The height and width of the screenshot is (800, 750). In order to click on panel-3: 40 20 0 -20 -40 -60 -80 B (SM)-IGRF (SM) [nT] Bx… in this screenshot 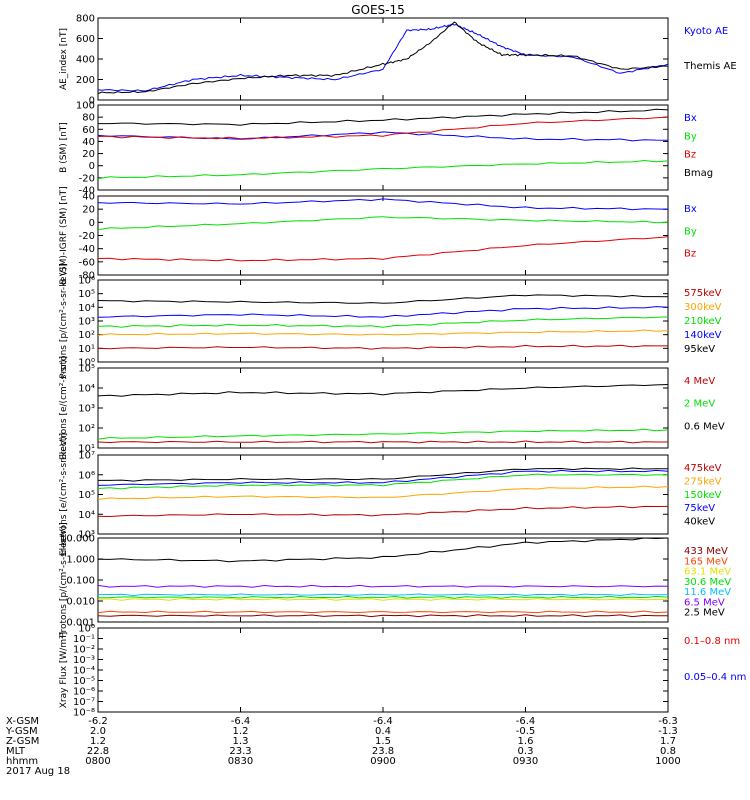, I will do `click(378, 235)`.